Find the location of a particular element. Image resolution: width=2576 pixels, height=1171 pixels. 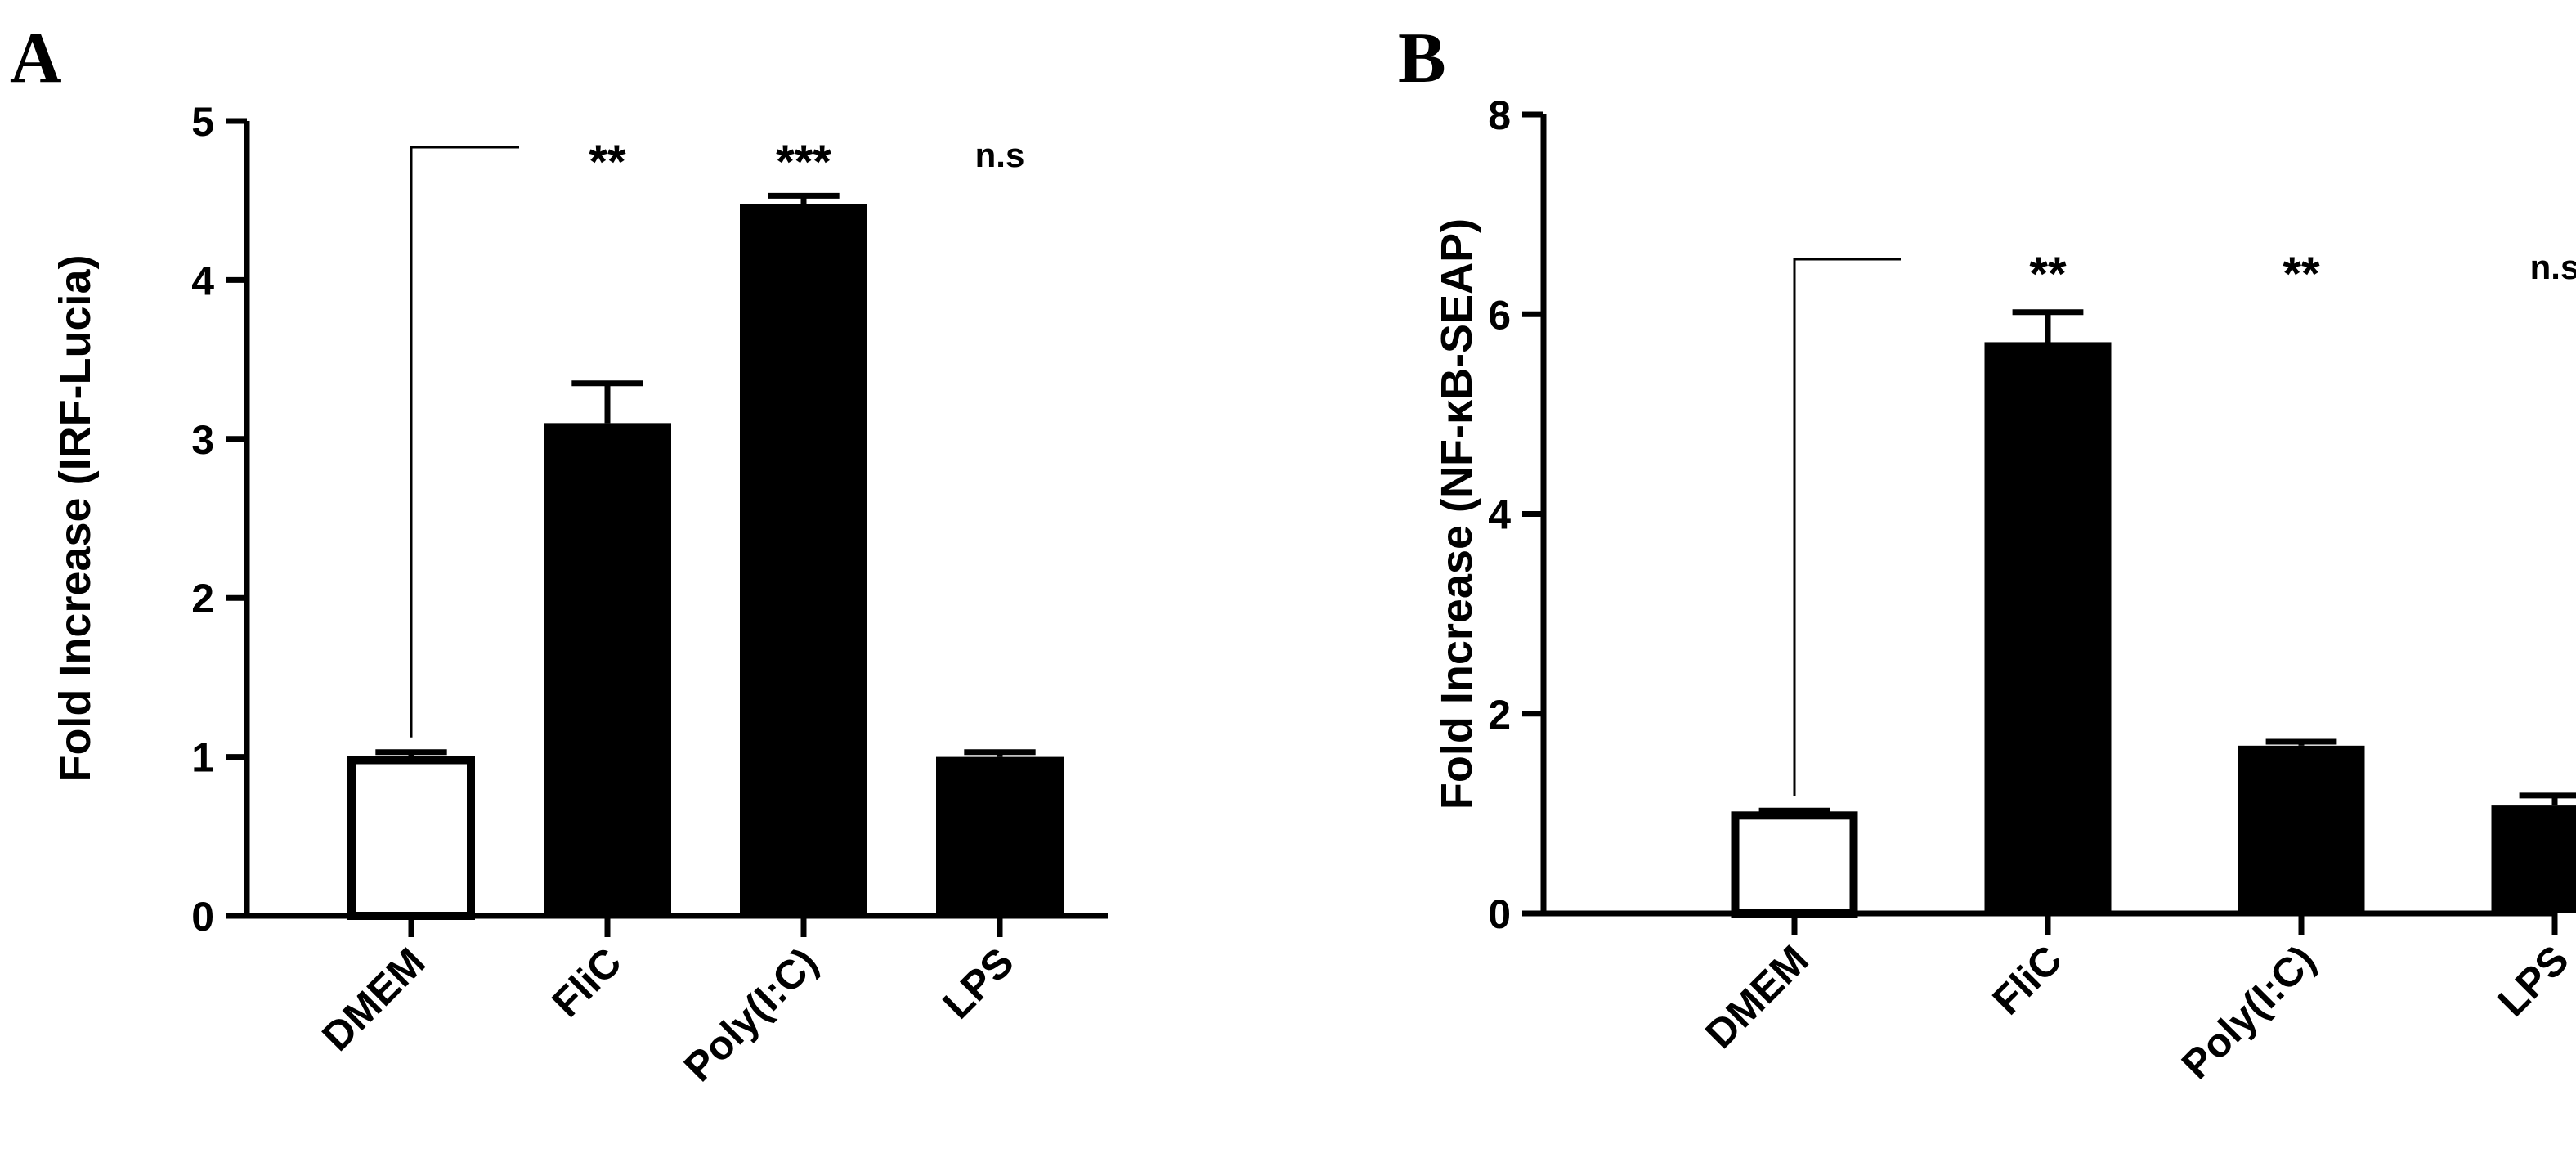

y-tick-label: 6 is located at coordinates (1499, 315).